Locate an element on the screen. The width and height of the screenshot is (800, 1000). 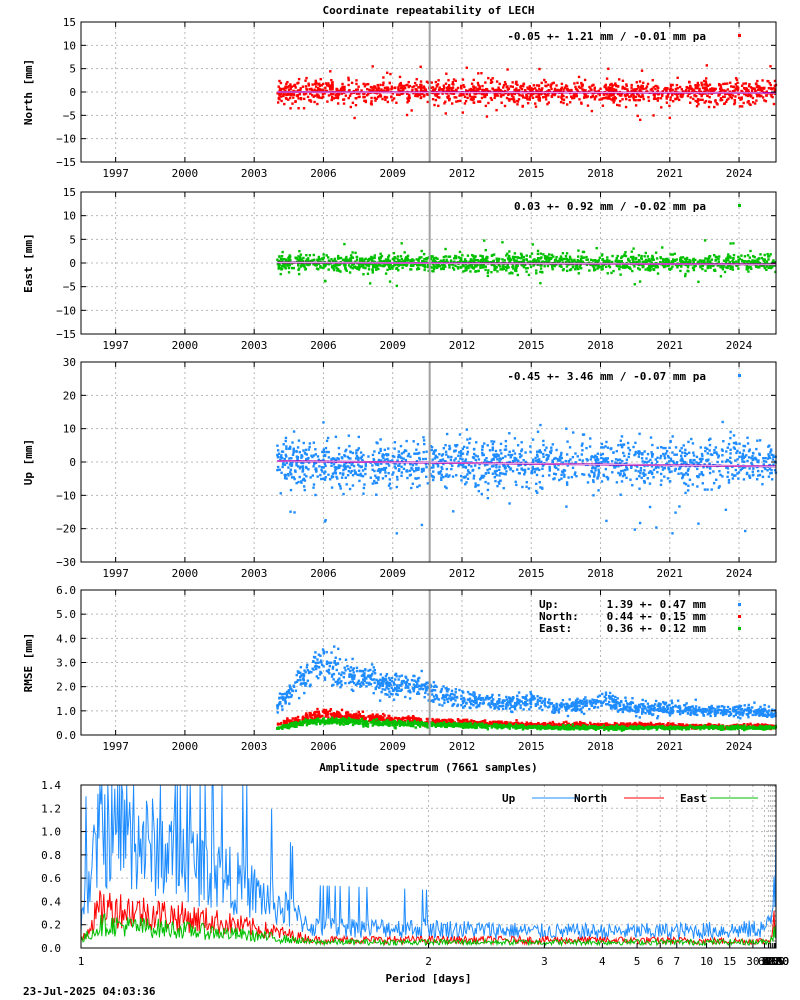
x-tick-label: 2003 is located at coordinates (254, 345).